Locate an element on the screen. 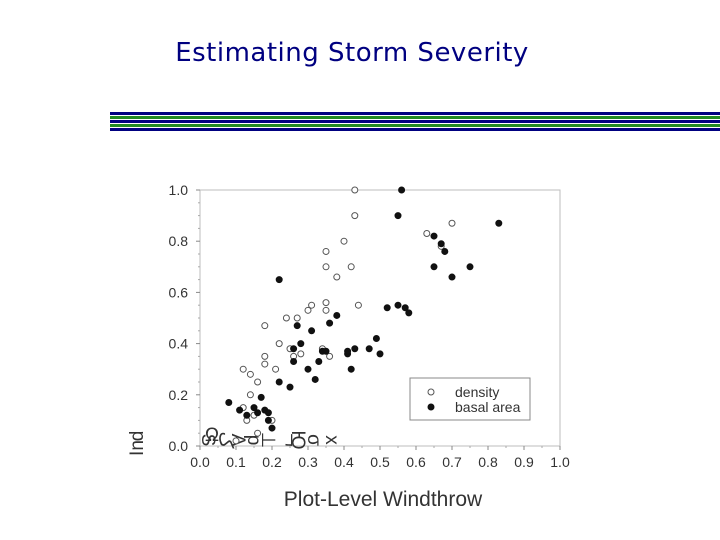 The height and width of the screenshot is (540, 720). y-label-fragment: In is located at coordinates (137, 448).